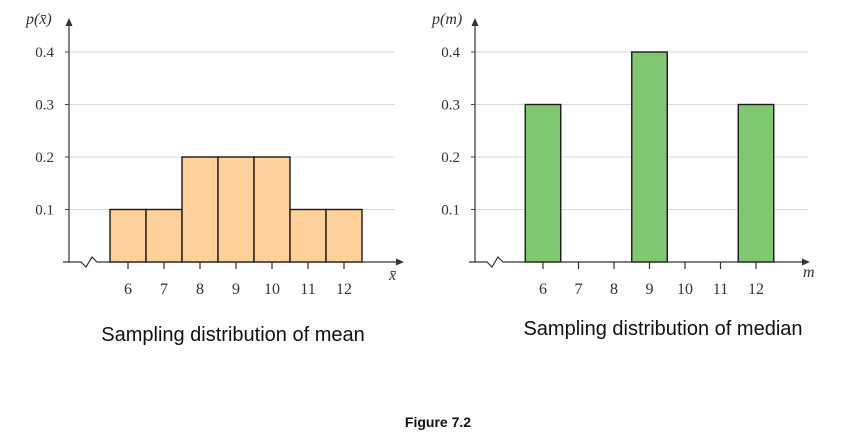  I want to click on y-axis-label: p(m), so click(446, 19).